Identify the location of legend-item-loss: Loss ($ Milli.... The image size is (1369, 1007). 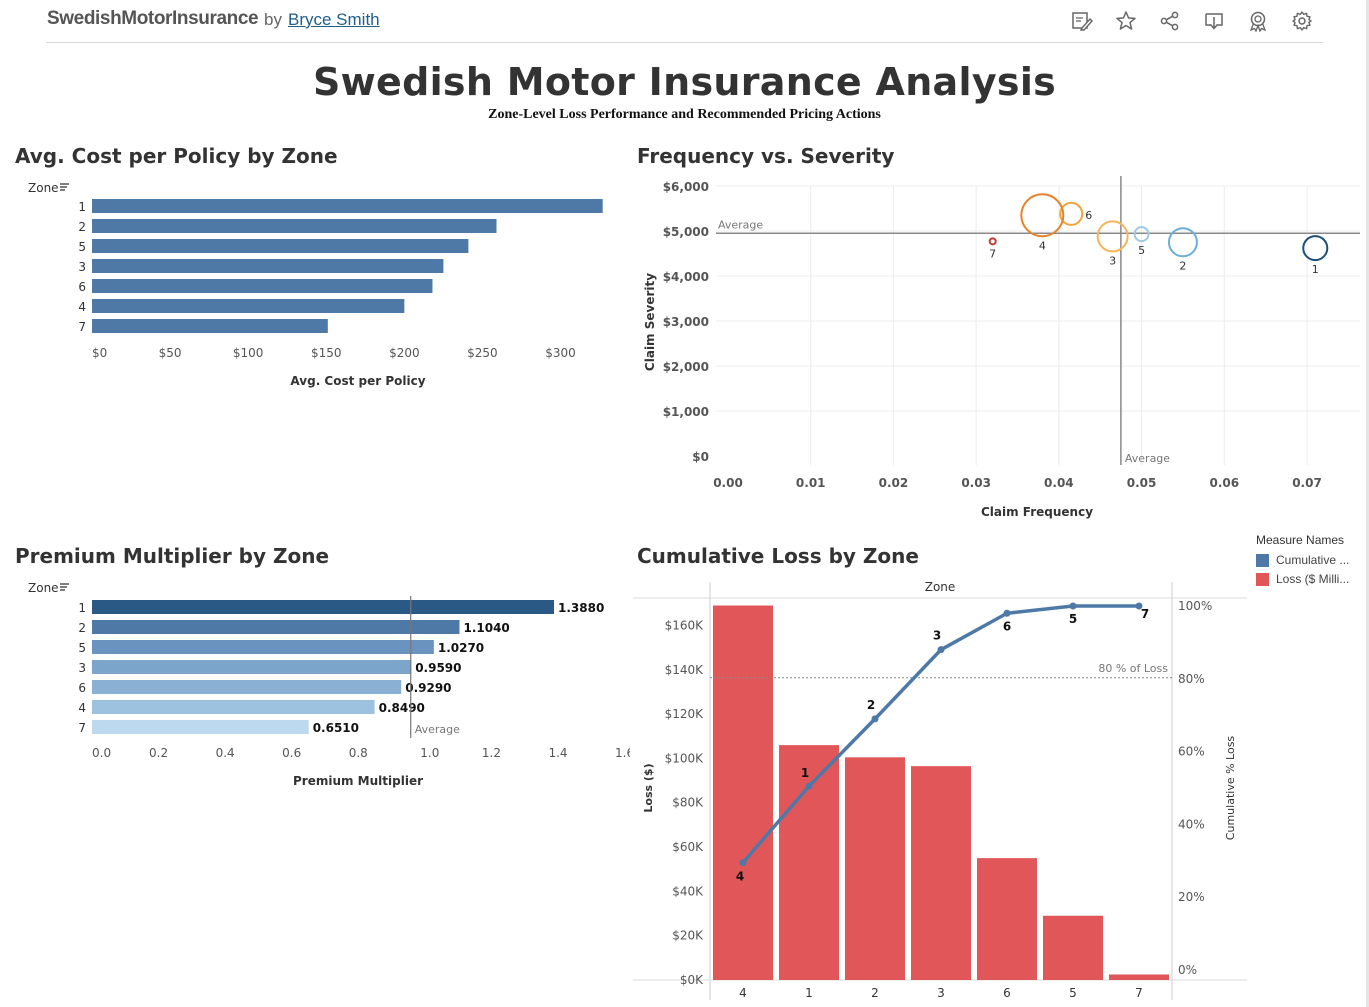
(1311, 579).